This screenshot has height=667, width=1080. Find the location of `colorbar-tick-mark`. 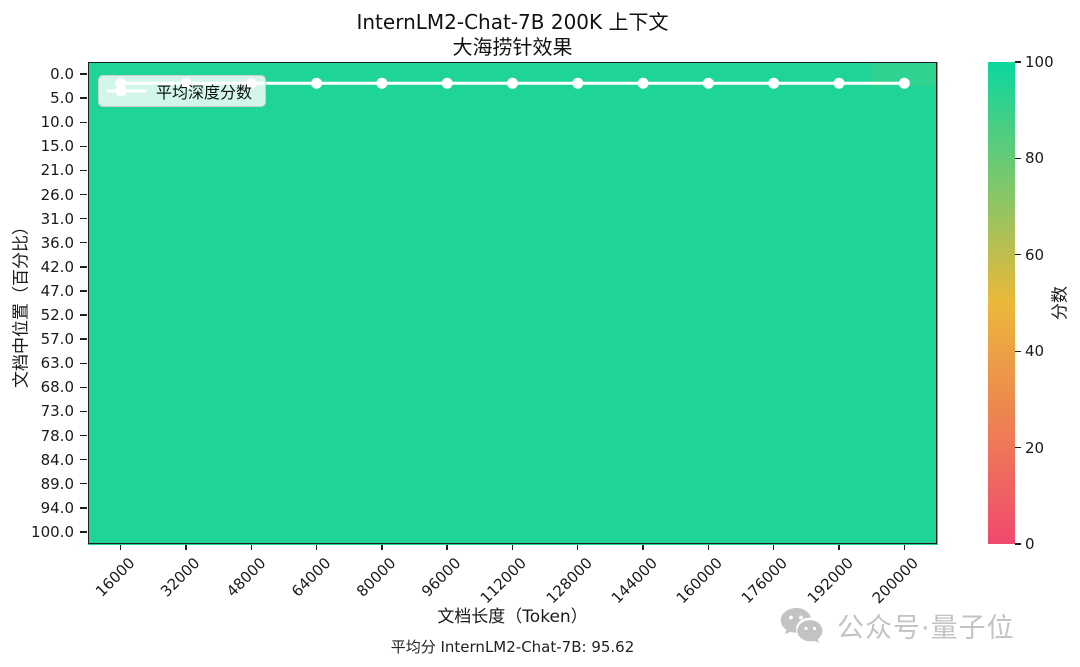

colorbar-tick-mark is located at coordinates (1018, 255).